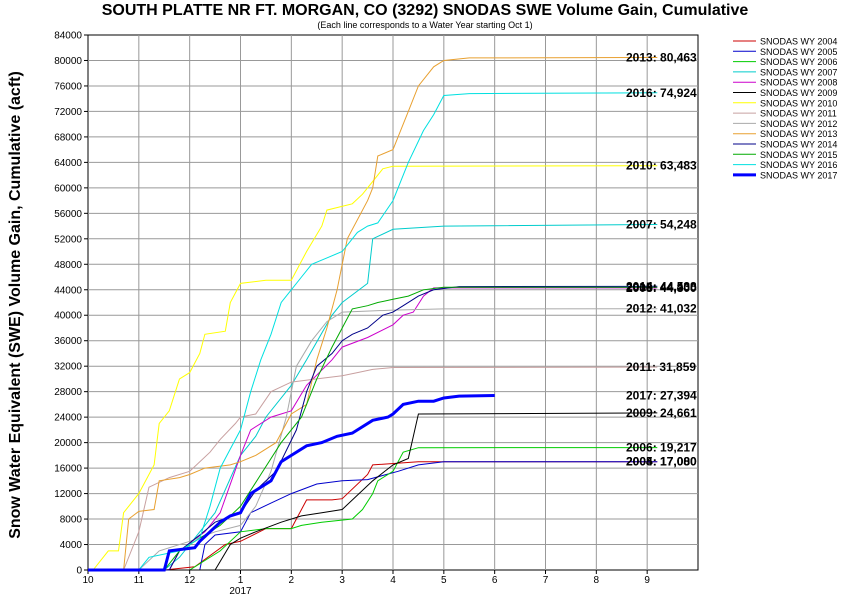 This screenshot has height=600, width=850. I want to click on y-tick-label: 60000, so click(68, 188).